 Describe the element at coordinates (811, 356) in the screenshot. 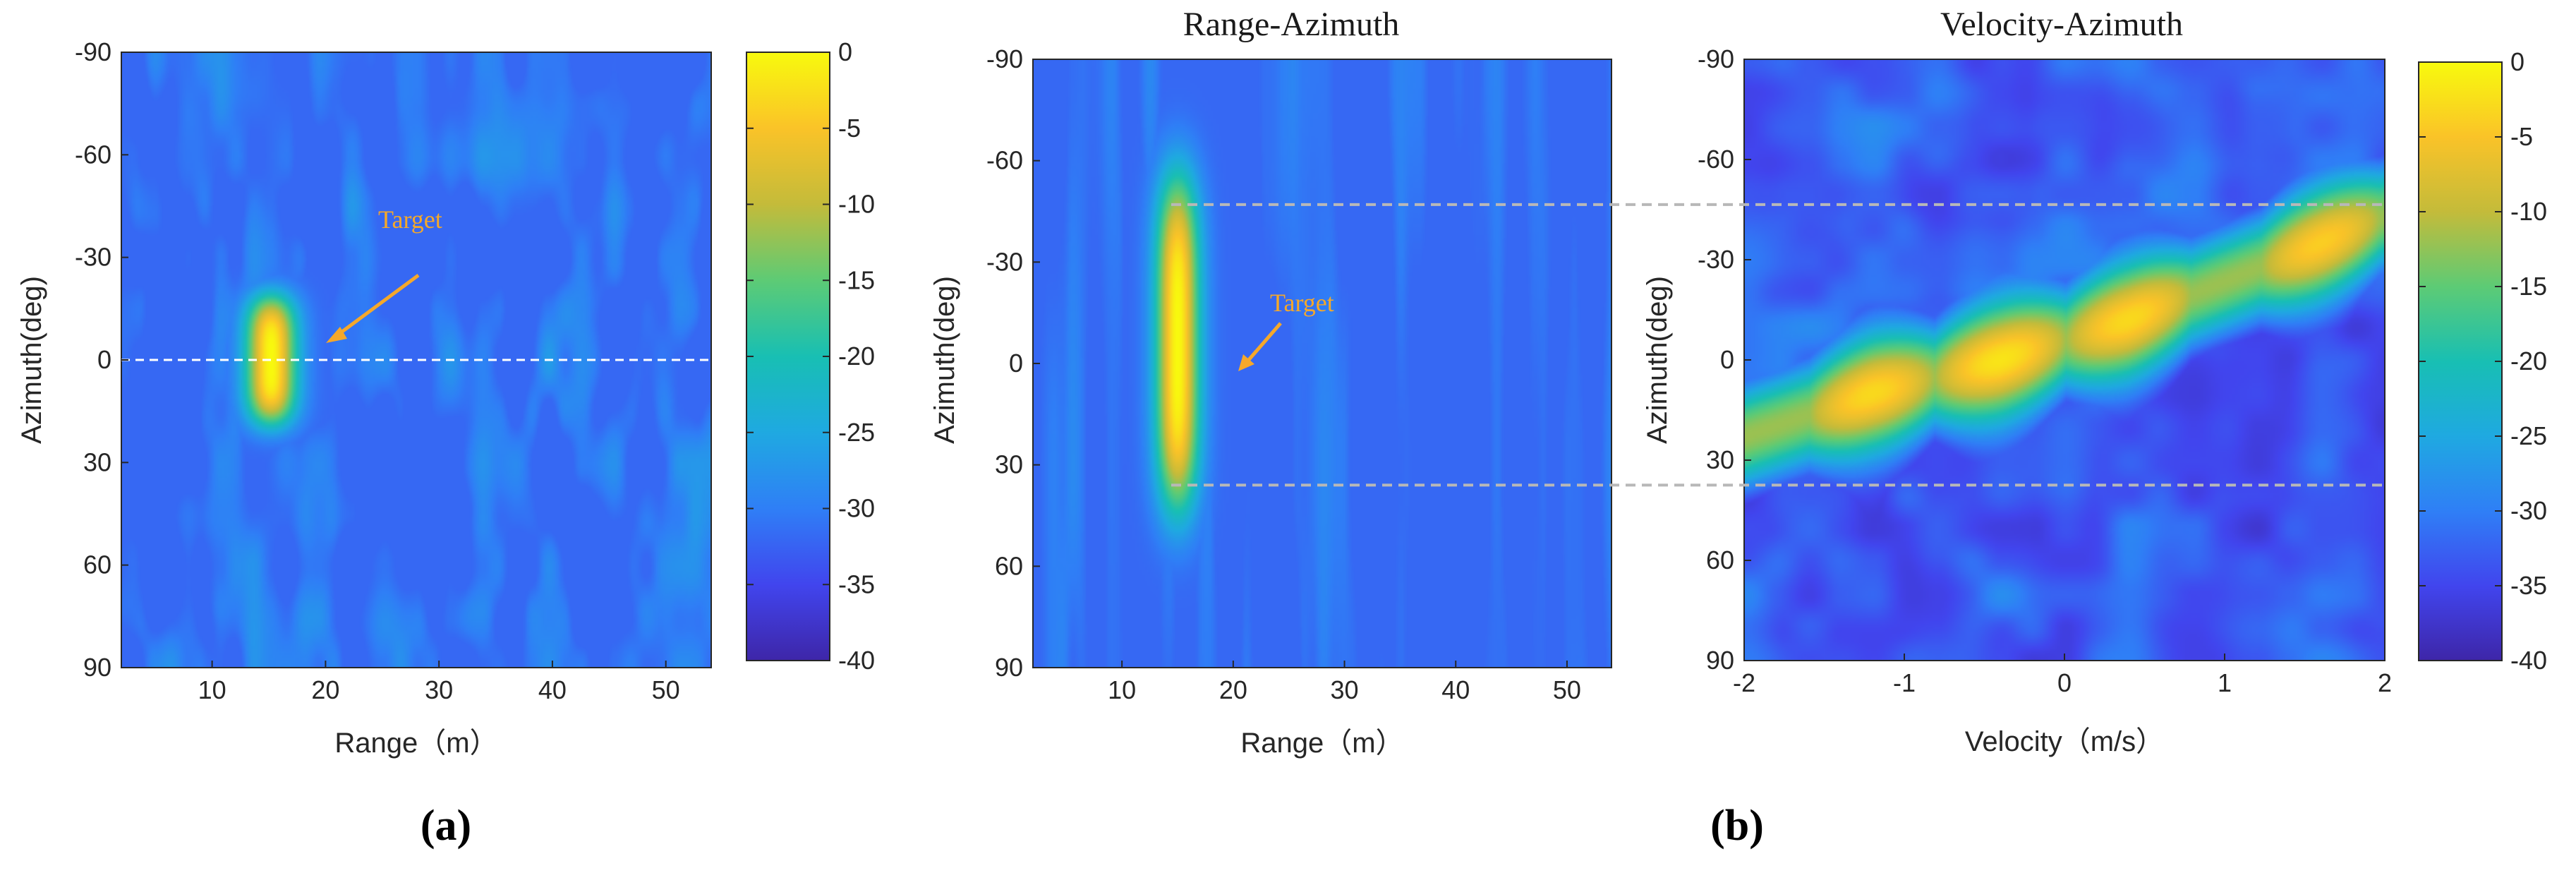

I see `colorbar-a: 0 -5 -10 -15 -20 -25 -30 -35 -40` at that location.